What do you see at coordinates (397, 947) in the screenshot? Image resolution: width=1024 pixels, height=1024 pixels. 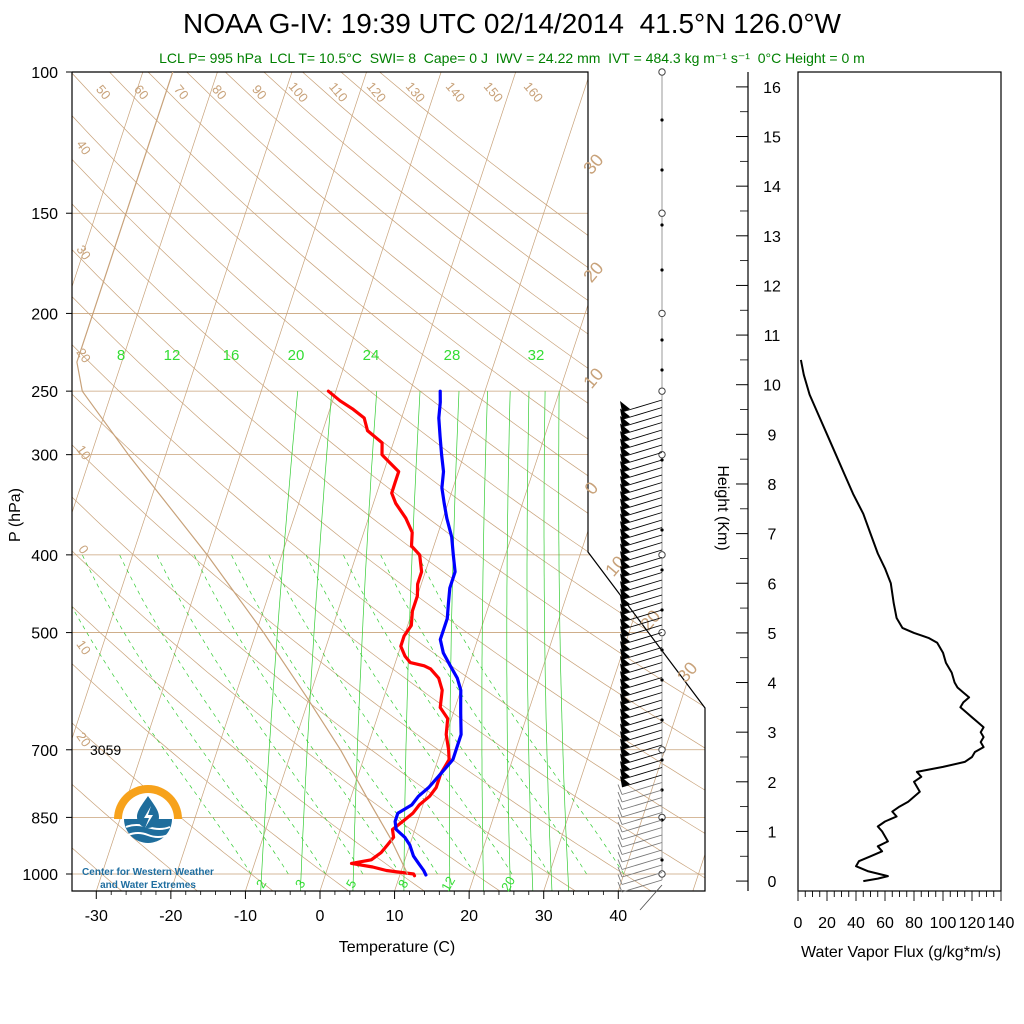 I see `x-axis-title: Temperature (C)` at bounding box center [397, 947].